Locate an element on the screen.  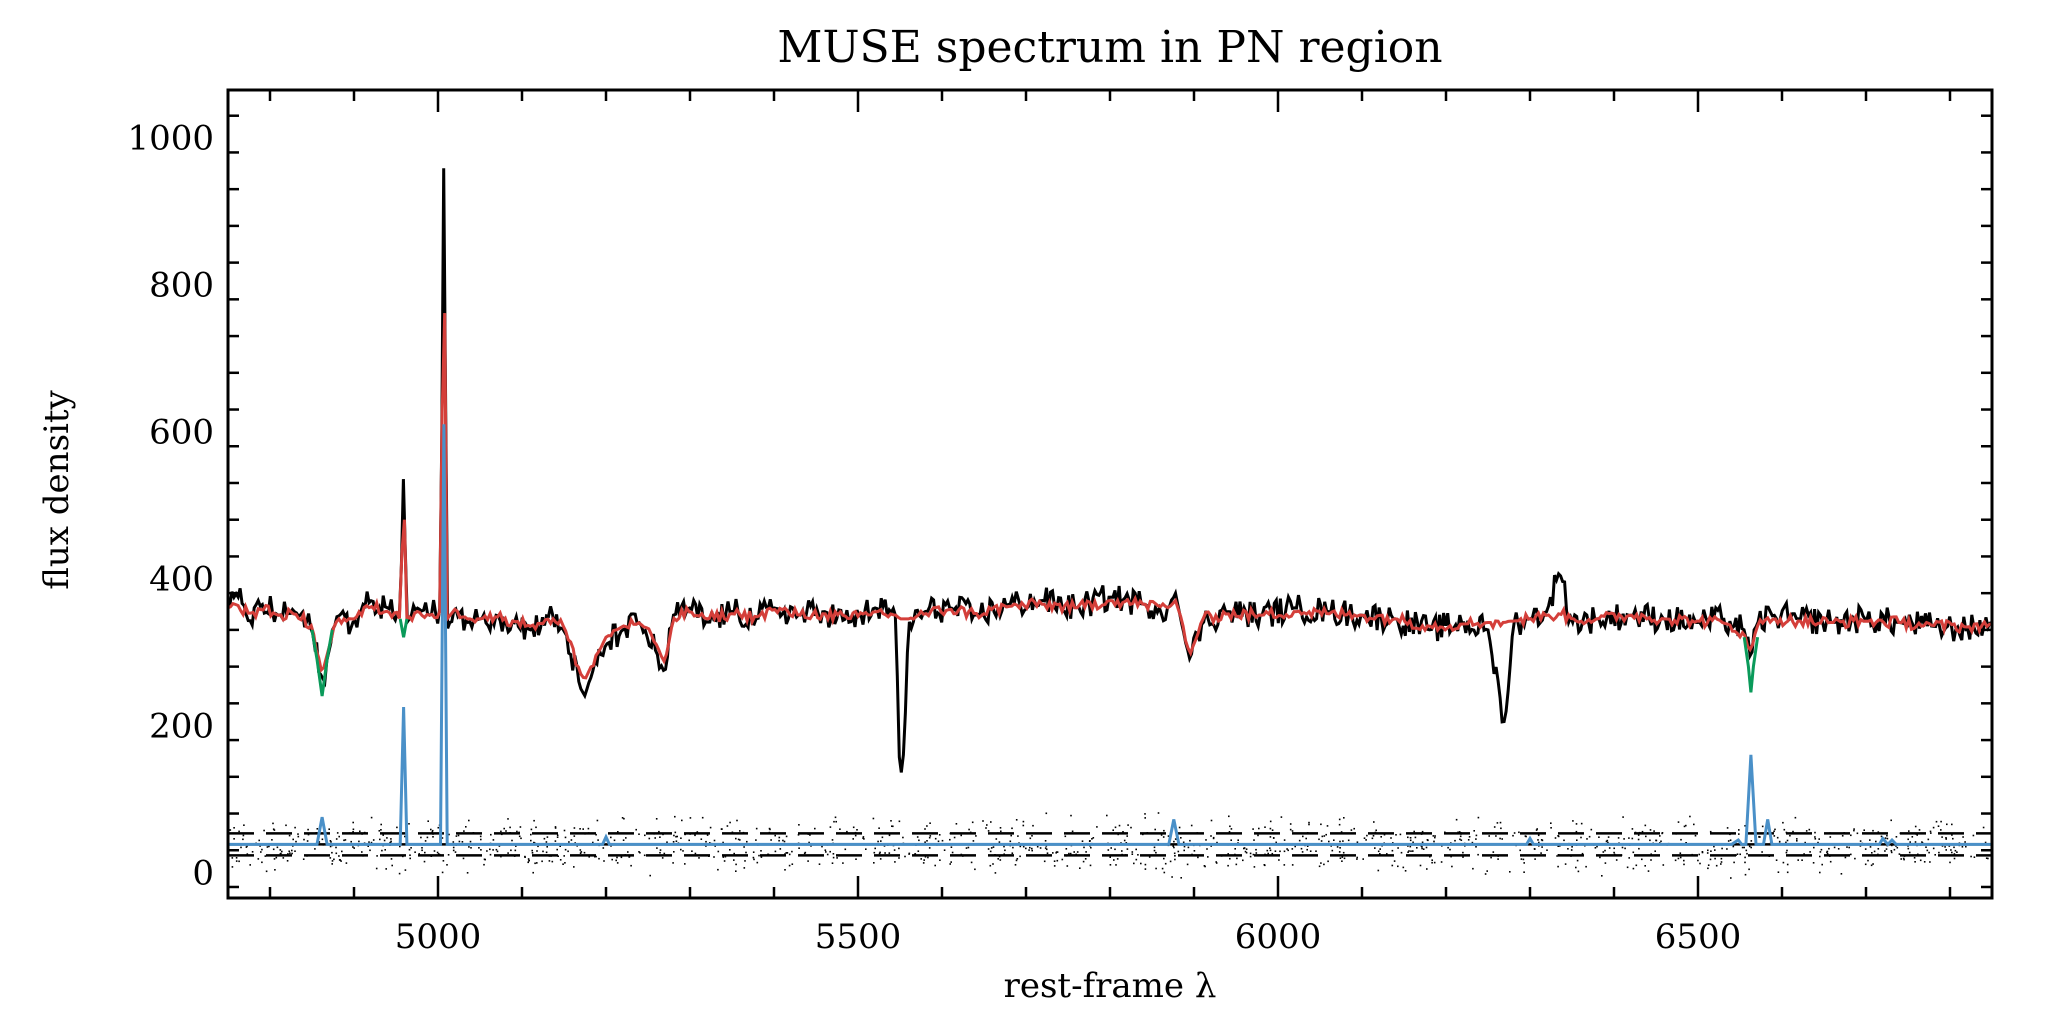
y-tick-label: 1000 is located at coordinates (170, 139).